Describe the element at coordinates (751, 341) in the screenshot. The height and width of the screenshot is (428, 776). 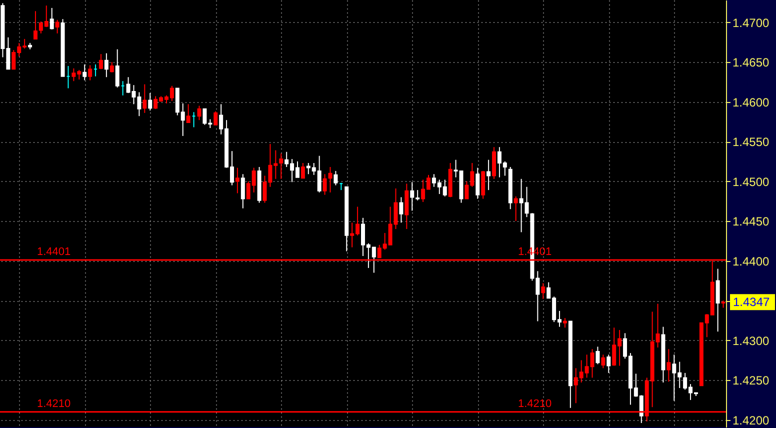
I see `y-tick-label: 1.4300` at that location.